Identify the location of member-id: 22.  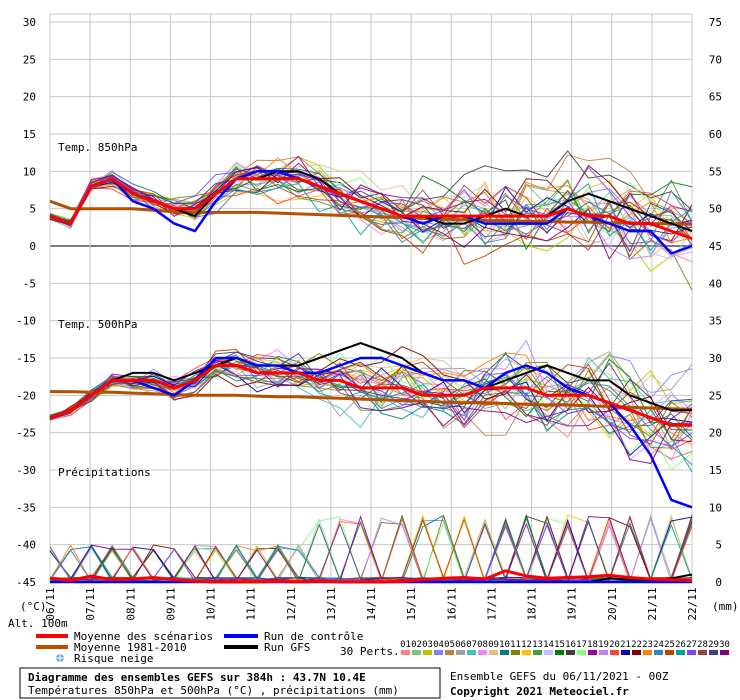
(636, 645).